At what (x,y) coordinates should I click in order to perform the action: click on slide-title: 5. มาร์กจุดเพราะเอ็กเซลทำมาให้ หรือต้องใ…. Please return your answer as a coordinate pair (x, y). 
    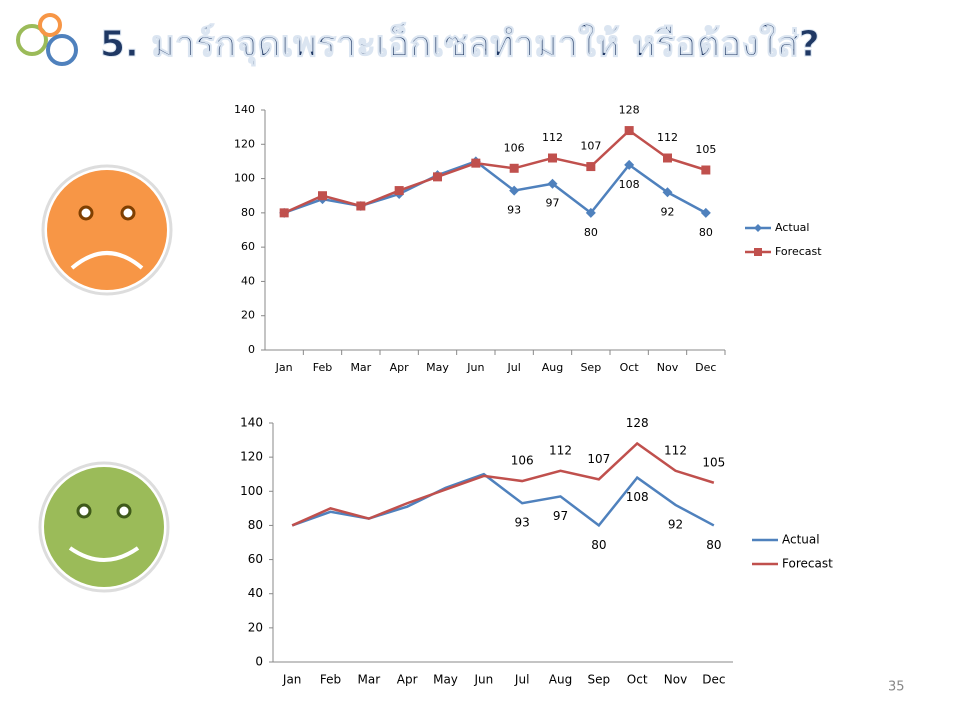
    Looking at the image, I should click on (460, 44).